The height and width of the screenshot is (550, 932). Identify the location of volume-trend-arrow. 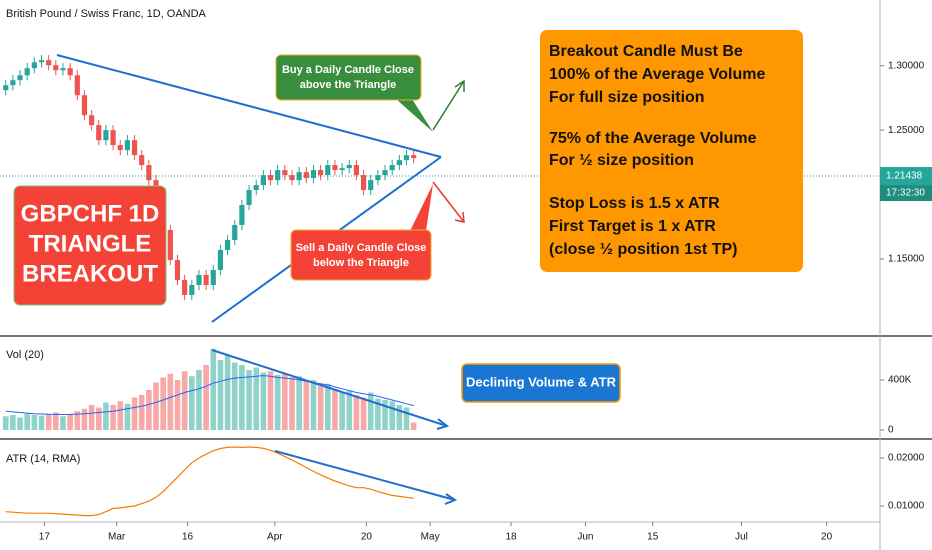
(330, 389).